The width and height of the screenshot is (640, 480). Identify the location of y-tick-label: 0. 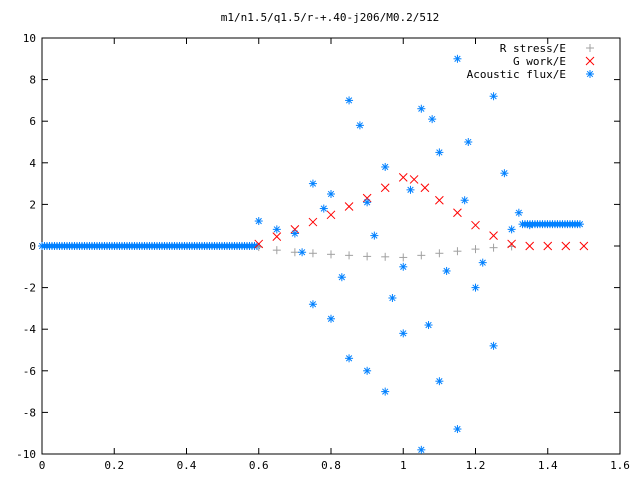
(32, 246).